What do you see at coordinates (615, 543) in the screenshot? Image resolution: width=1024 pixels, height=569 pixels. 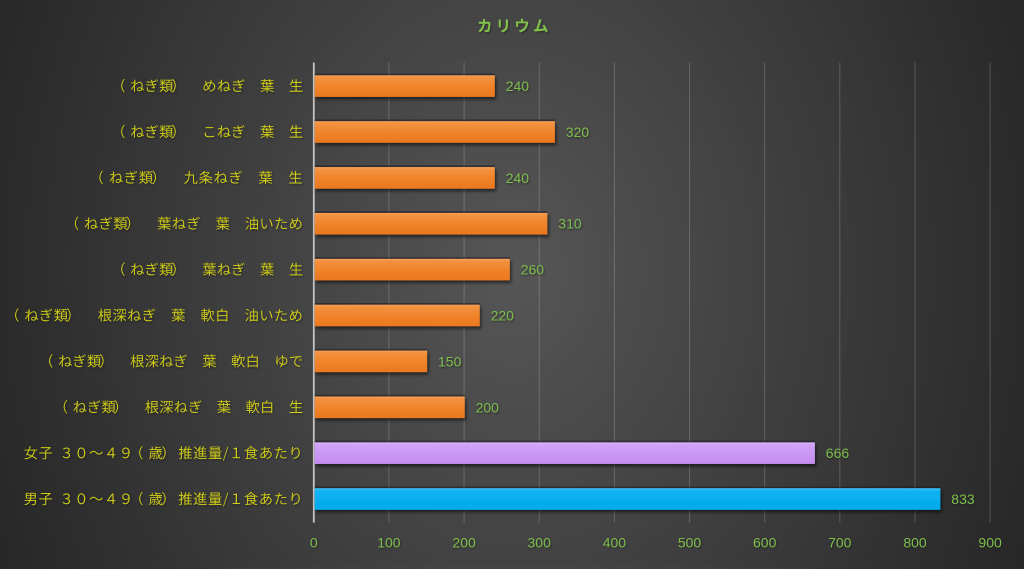 I see `svg-text: 400` at bounding box center [615, 543].